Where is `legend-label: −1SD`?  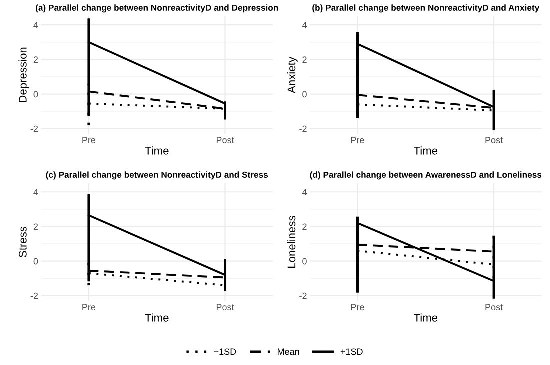 legend-label: −1SD is located at coordinates (225, 352).